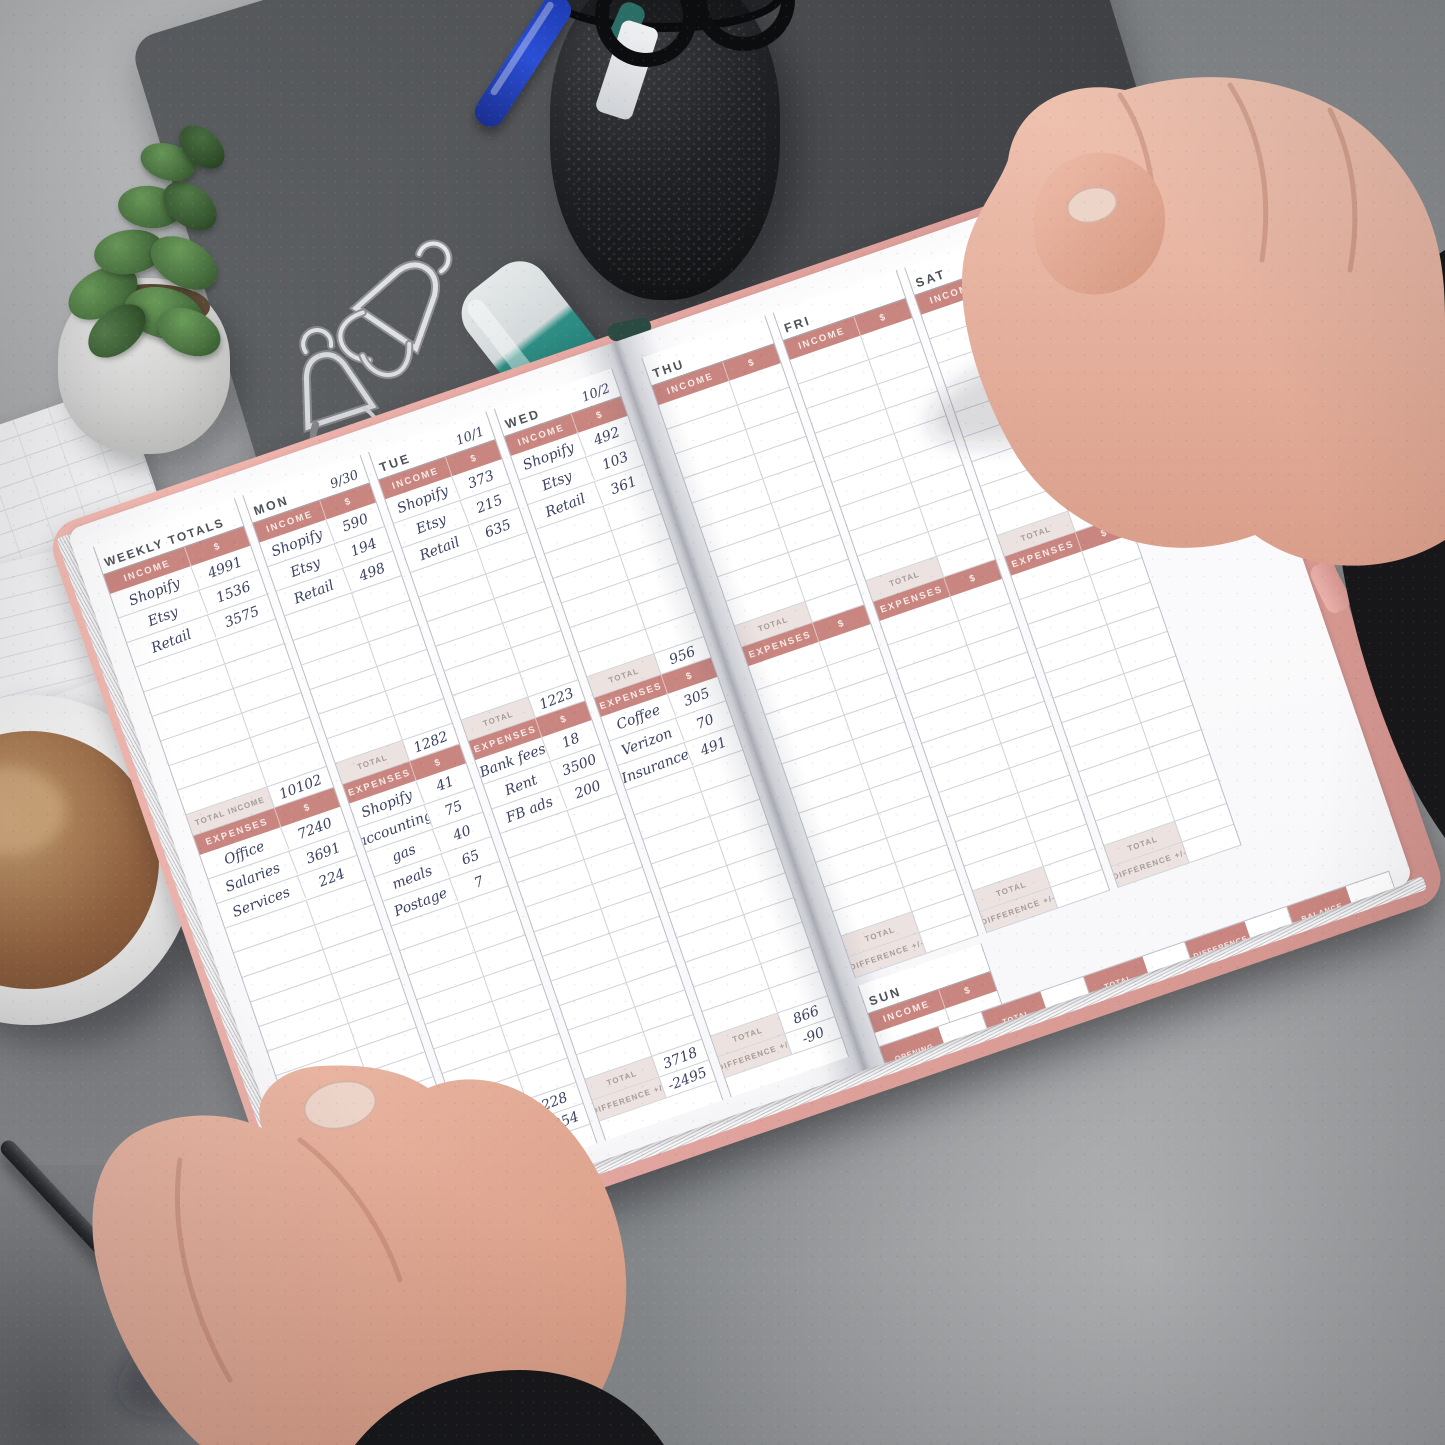 The image size is (1445, 1445). I want to click on black-sleeve-bottom, so click(509, 1407).